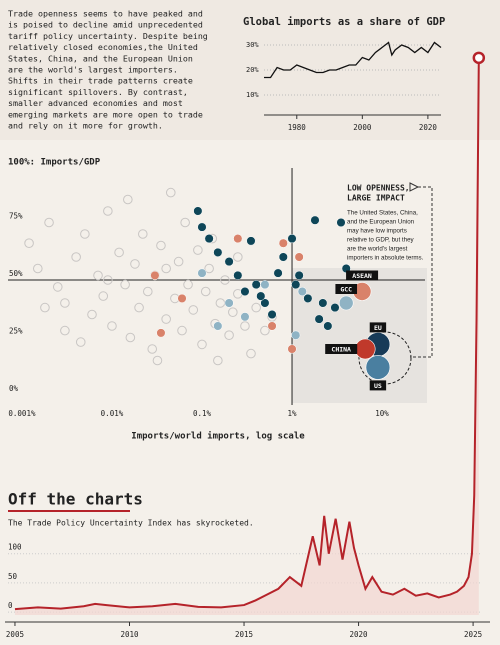  Describe the element at coordinates (85, 126) in the screenshot. I see `paragraph-line: and rely on it more for growth.` at that location.